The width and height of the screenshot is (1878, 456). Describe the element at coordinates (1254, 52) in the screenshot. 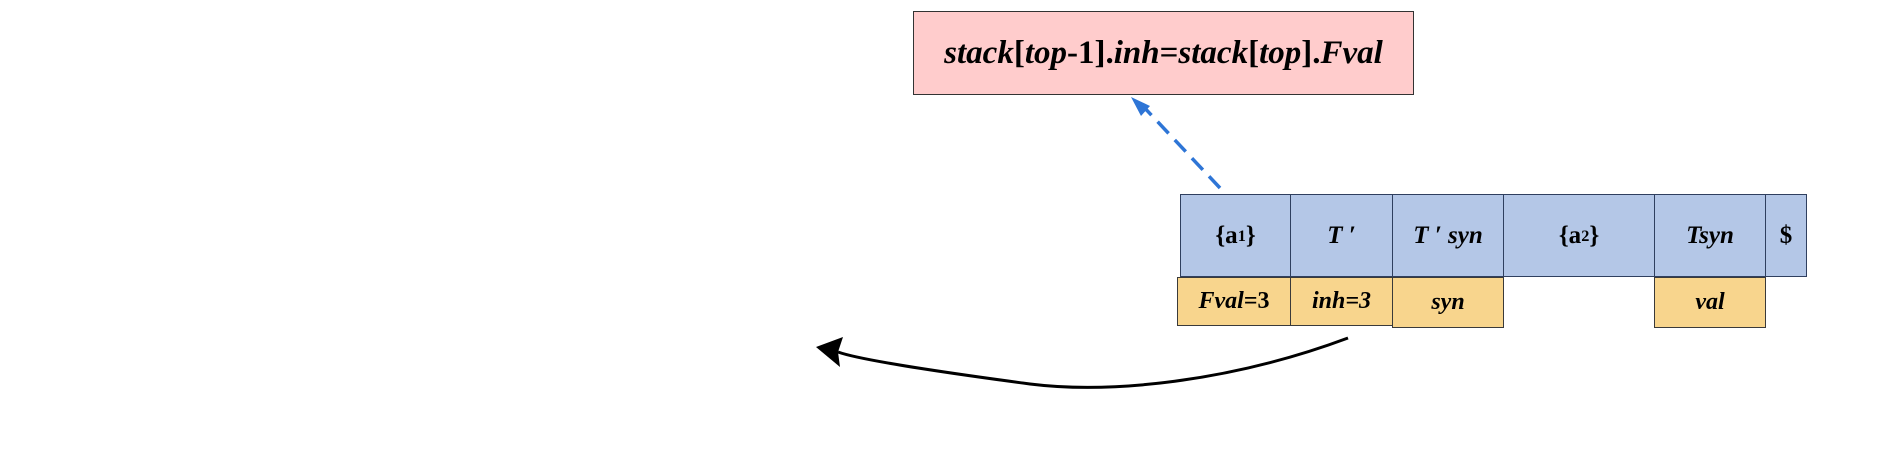

I see `action-text-bracket-open-2: [` at that location.